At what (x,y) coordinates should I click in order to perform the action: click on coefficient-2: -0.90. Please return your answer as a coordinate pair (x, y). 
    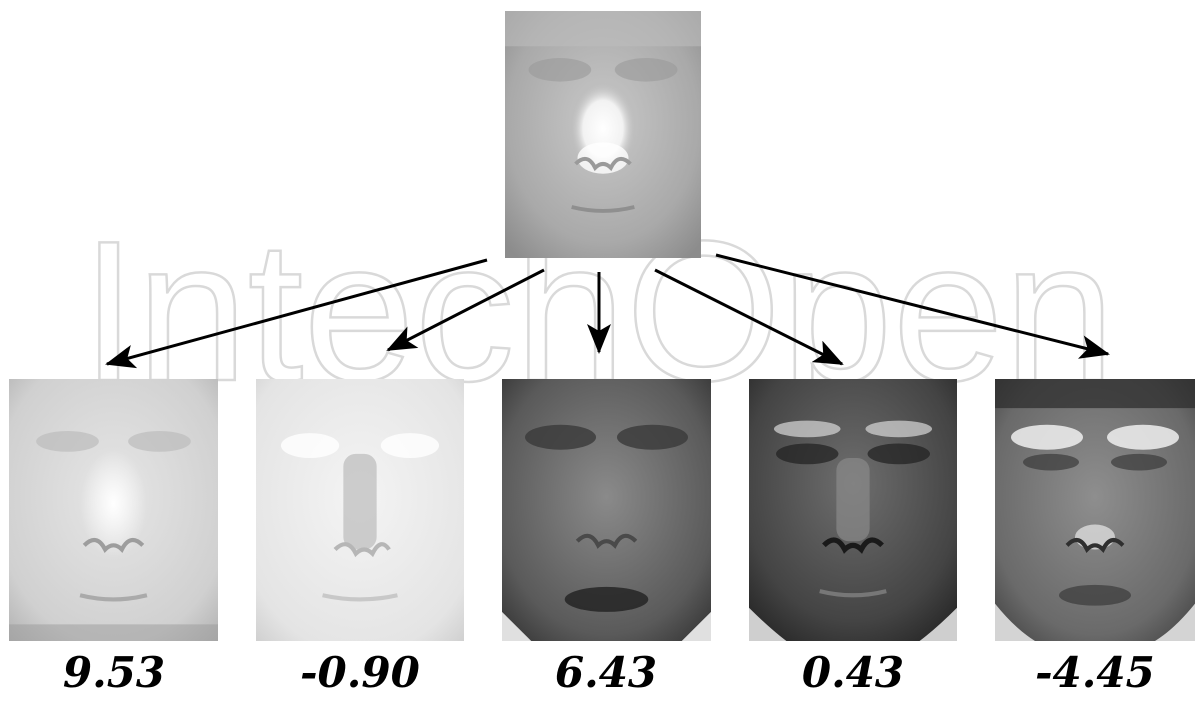
    Looking at the image, I should click on (360, 672).